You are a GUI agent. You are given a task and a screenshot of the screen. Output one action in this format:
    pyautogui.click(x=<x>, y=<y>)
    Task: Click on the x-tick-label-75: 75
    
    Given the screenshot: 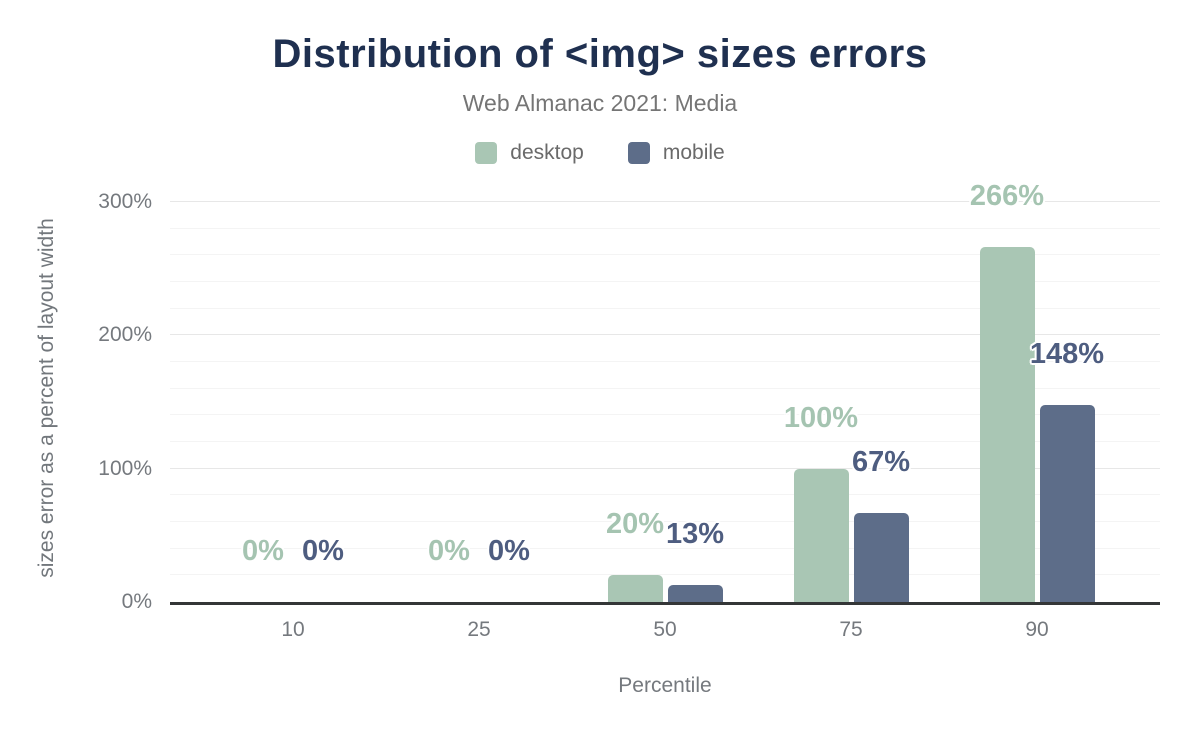 What is the action you would take?
    pyautogui.click(x=851, y=629)
    